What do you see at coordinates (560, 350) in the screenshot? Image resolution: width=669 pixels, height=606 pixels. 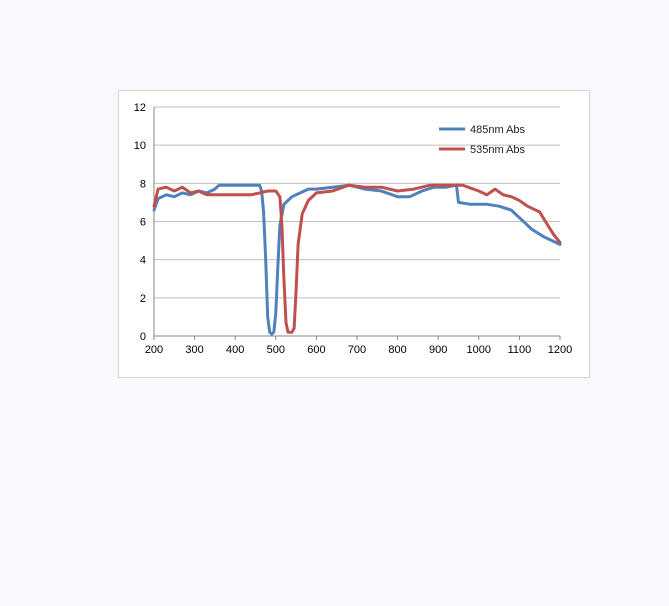 I see `x-tick-label-1200: 1200` at bounding box center [560, 350].